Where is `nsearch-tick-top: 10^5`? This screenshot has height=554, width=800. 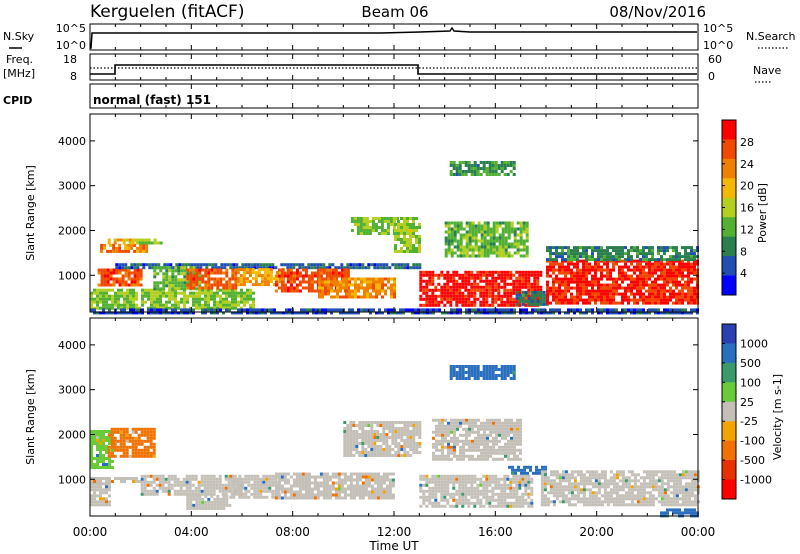
nsearch-tick-top: 10^5 is located at coordinates (718, 28).